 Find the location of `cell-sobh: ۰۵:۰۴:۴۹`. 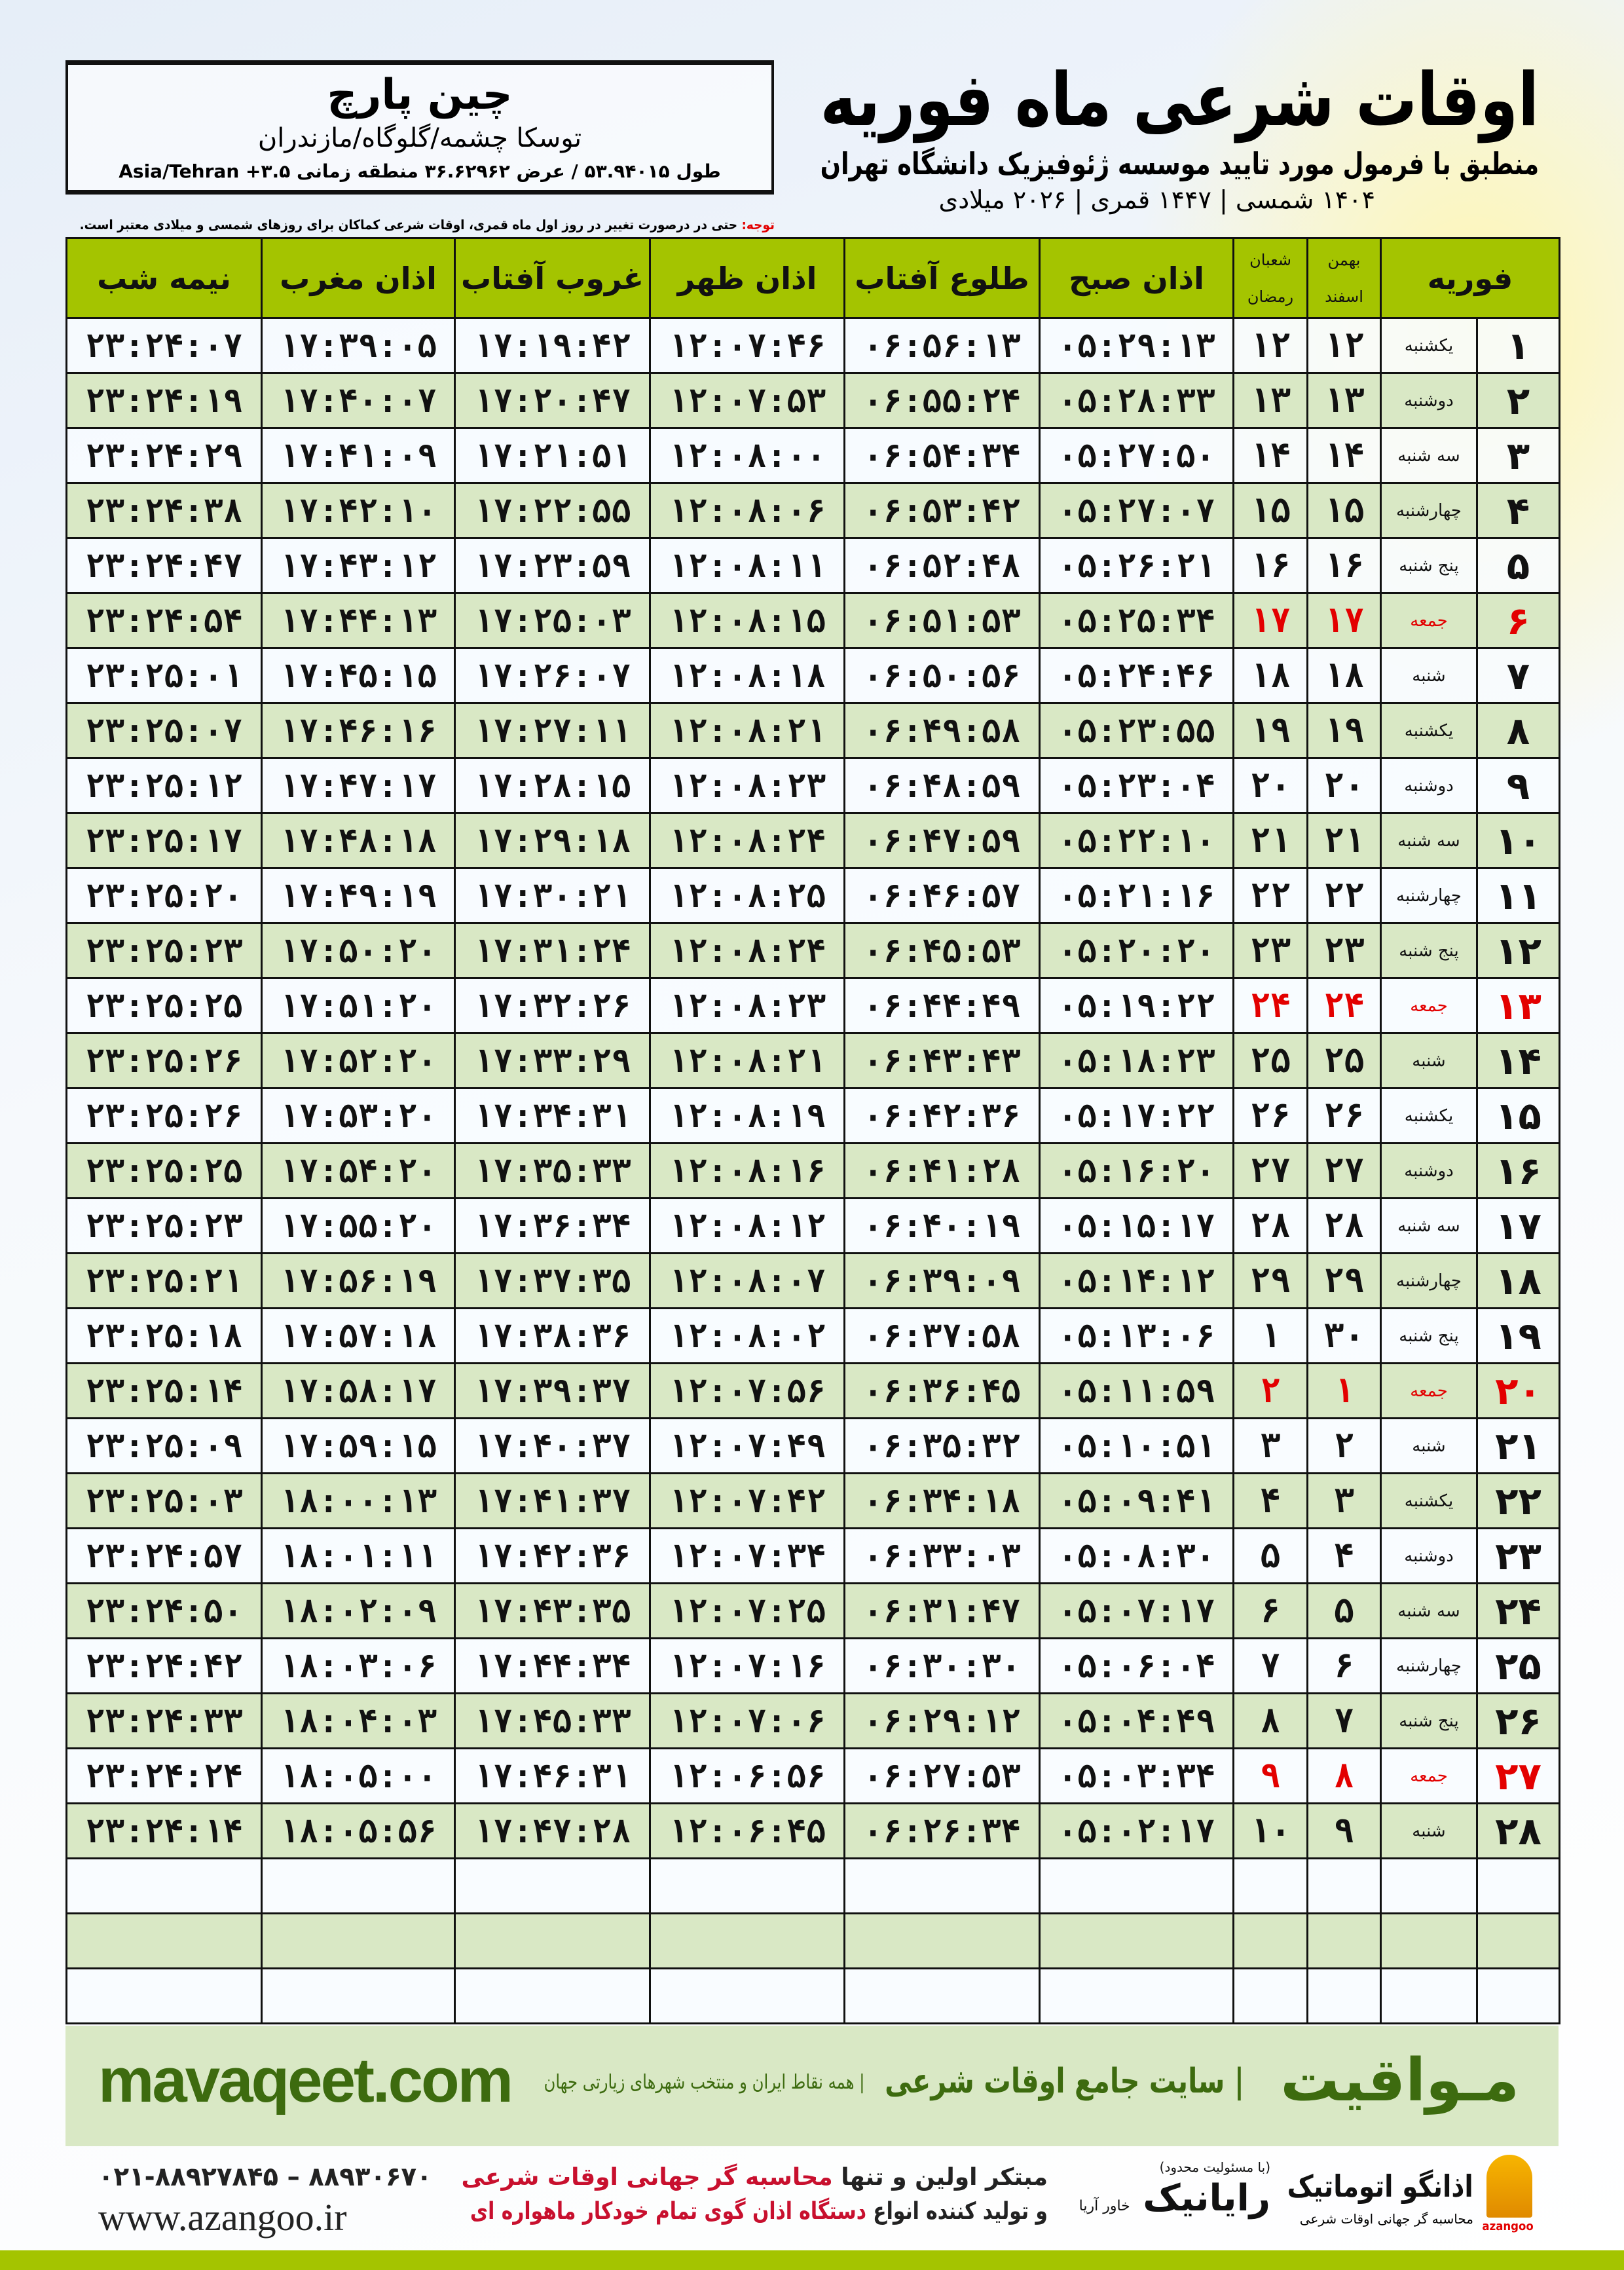

cell-sobh: ۰۵:۰۴:۴۹ is located at coordinates (1136, 1720).